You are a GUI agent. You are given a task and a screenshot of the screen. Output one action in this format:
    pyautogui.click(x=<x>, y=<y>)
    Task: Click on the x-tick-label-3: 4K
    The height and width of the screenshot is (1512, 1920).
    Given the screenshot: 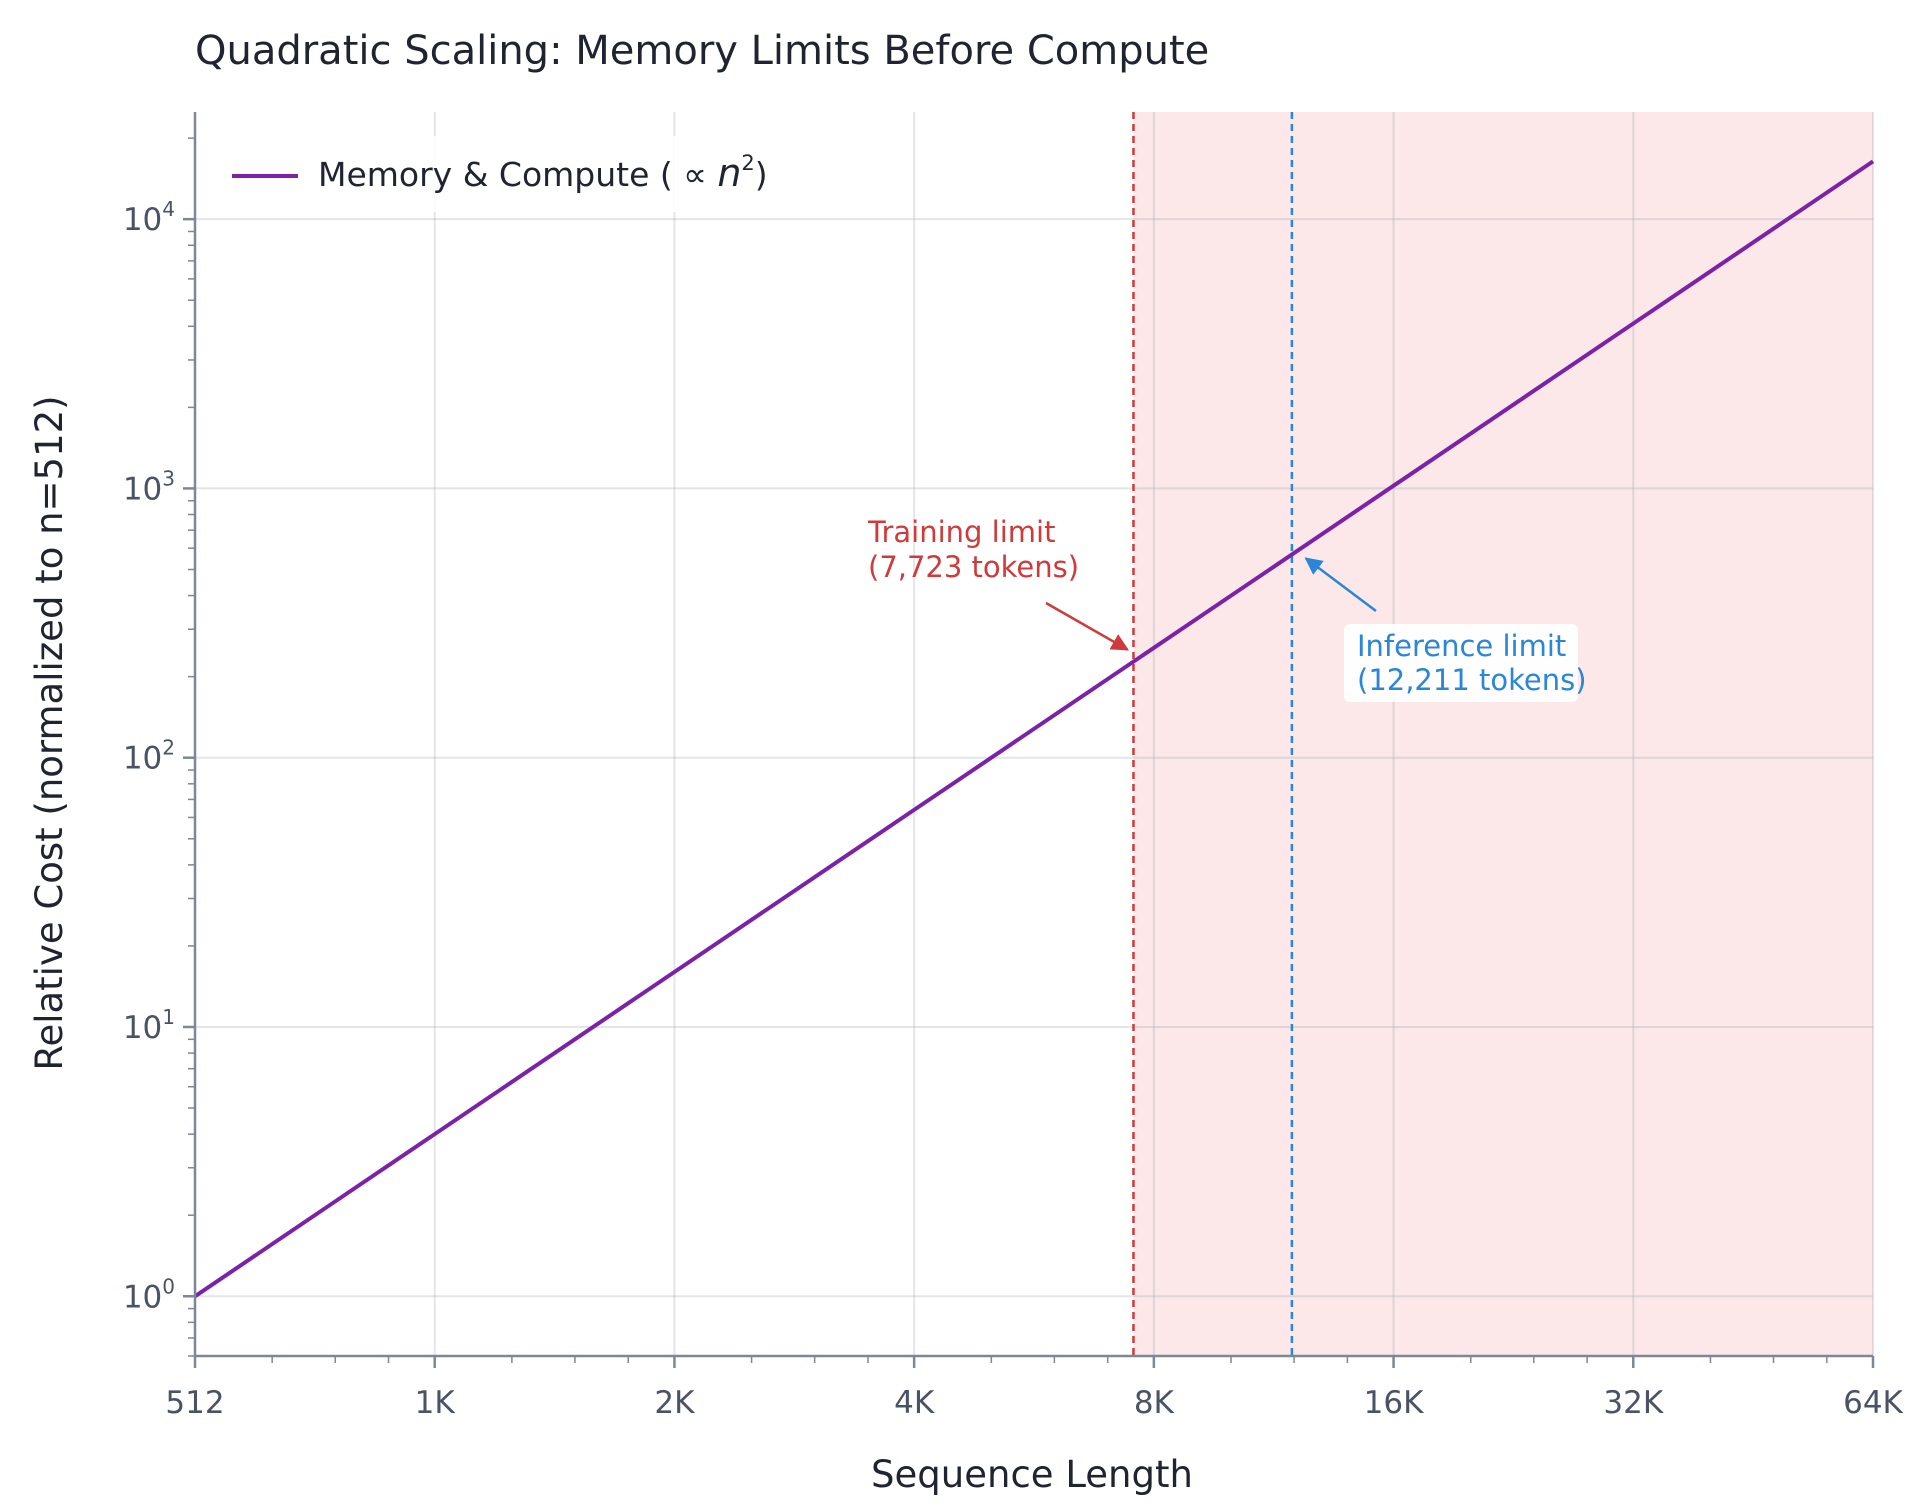 What is the action you would take?
    pyautogui.click(x=914, y=1403)
    